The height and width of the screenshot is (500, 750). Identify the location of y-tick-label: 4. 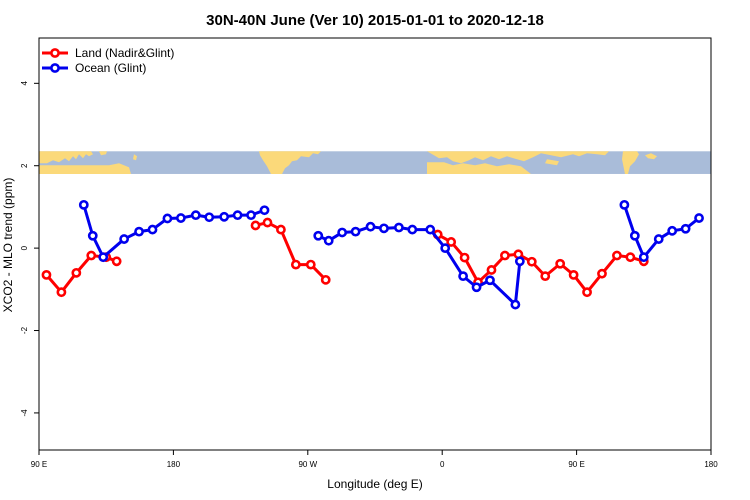
(24, 83).